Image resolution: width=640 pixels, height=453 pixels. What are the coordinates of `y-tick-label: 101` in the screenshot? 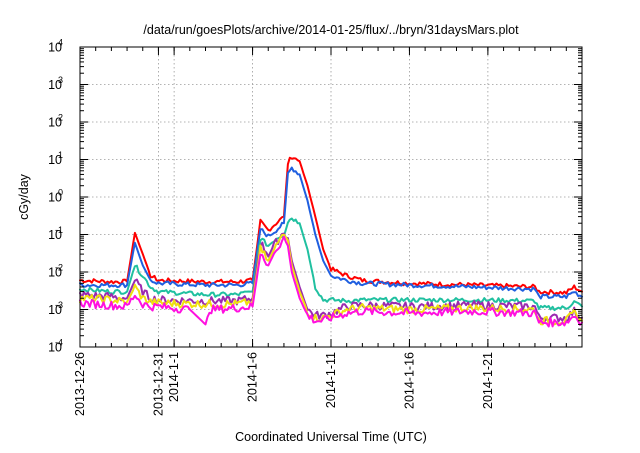 It's located at (55, 158).